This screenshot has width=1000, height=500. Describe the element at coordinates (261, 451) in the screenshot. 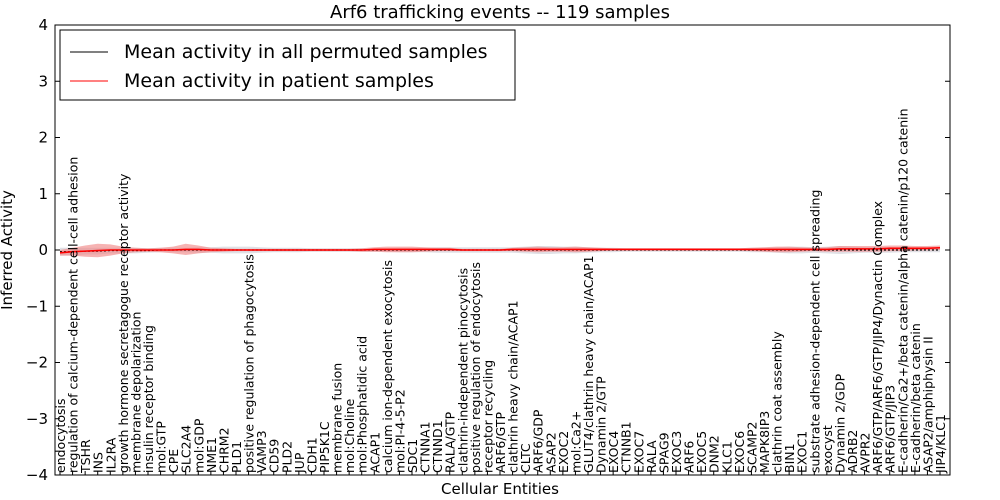

I see `x-tick-label: VAMP3` at that location.